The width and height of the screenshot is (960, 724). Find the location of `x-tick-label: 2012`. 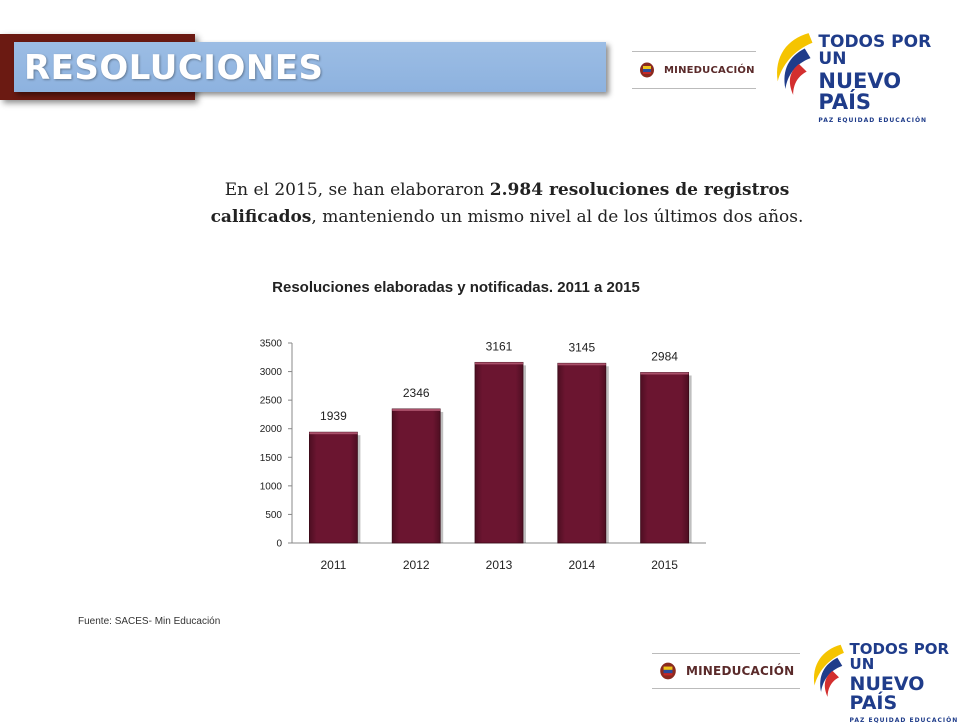

x-tick-label: 2012 is located at coordinates (416, 565).